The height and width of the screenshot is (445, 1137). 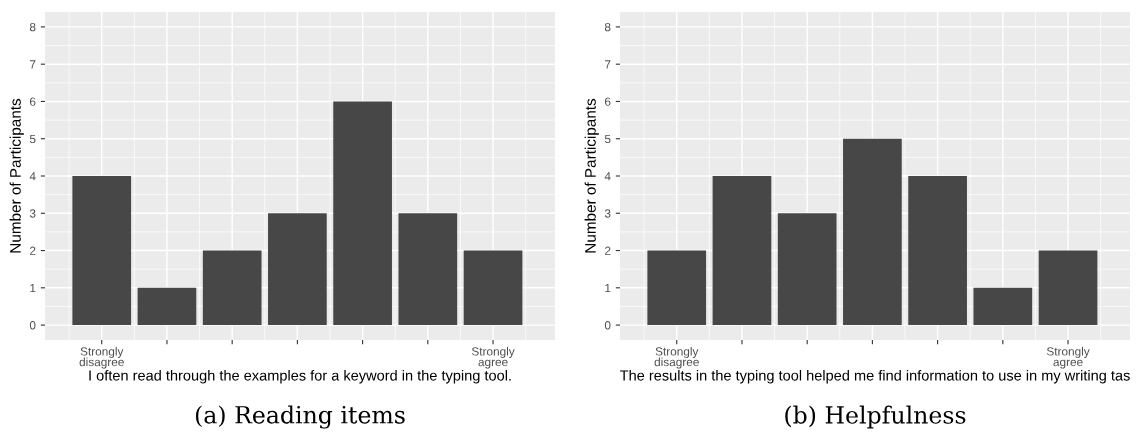 I want to click on text: (b) Helpfulness, so click(x=875, y=417).